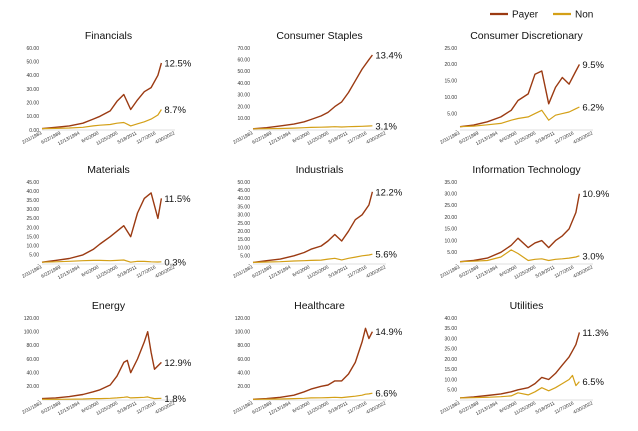 The height and width of the screenshot is (431, 638). I want to click on end-label-payer: 14.9%, so click(388, 332).